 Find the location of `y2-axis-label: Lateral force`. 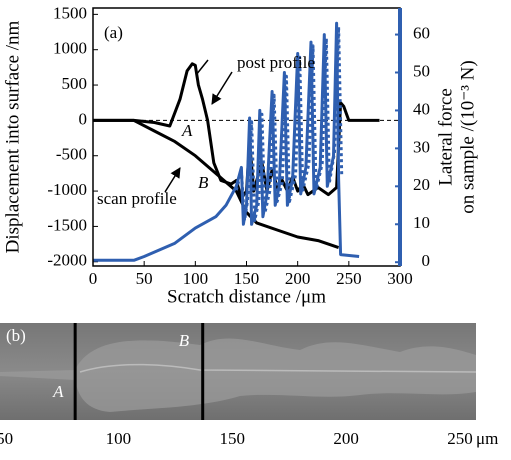

y2-axis-label: Lateral force is located at coordinates (445, 137).